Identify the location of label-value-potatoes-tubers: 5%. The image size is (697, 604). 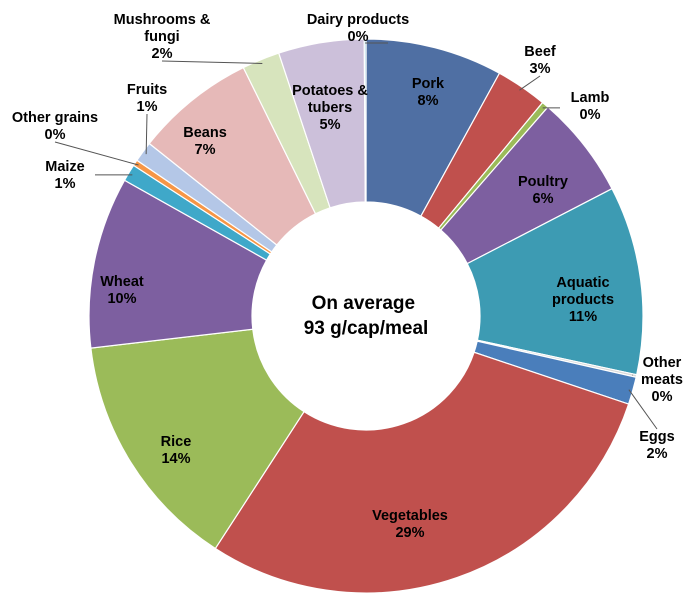
(330, 125).